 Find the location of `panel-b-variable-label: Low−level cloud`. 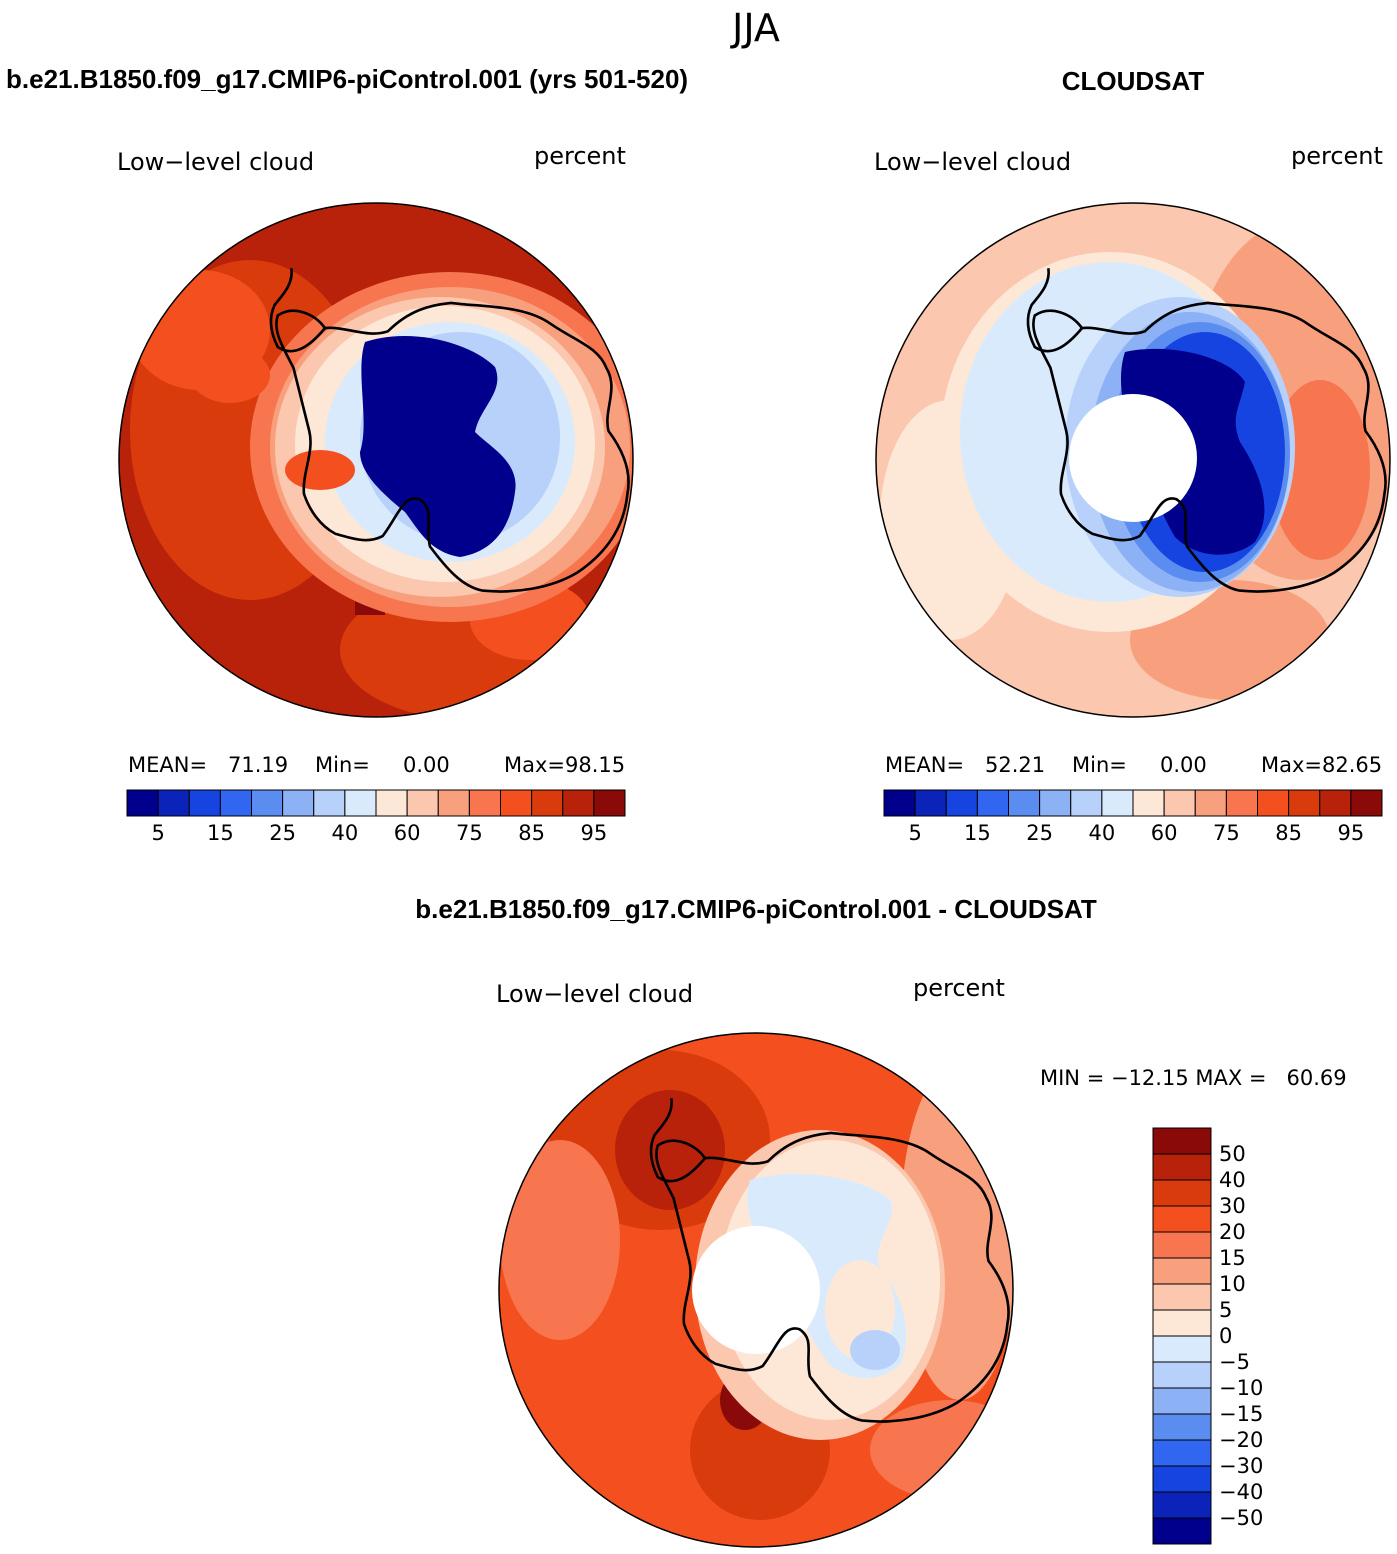

panel-b-variable-label: Low−level cloud is located at coordinates (972, 162).